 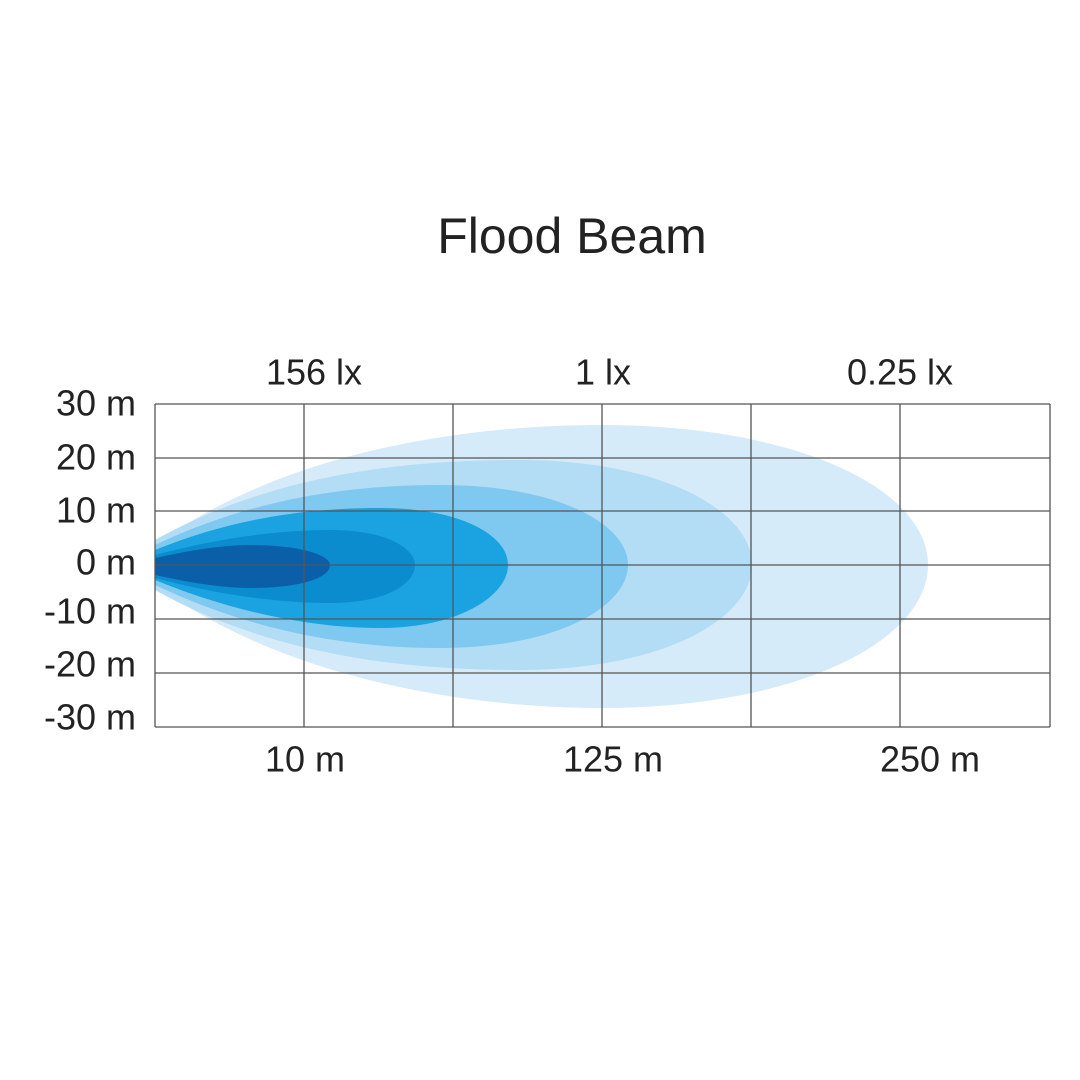 What do you see at coordinates (90, 717) in the screenshot?
I see `y-label: -30 m` at bounding box center [90, 717].